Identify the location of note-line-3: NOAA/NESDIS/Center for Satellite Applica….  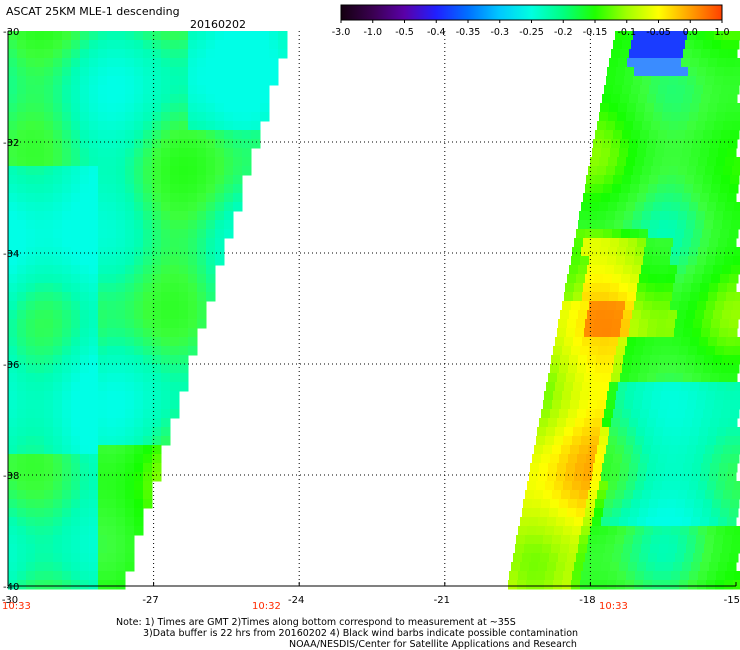
(433, 644).